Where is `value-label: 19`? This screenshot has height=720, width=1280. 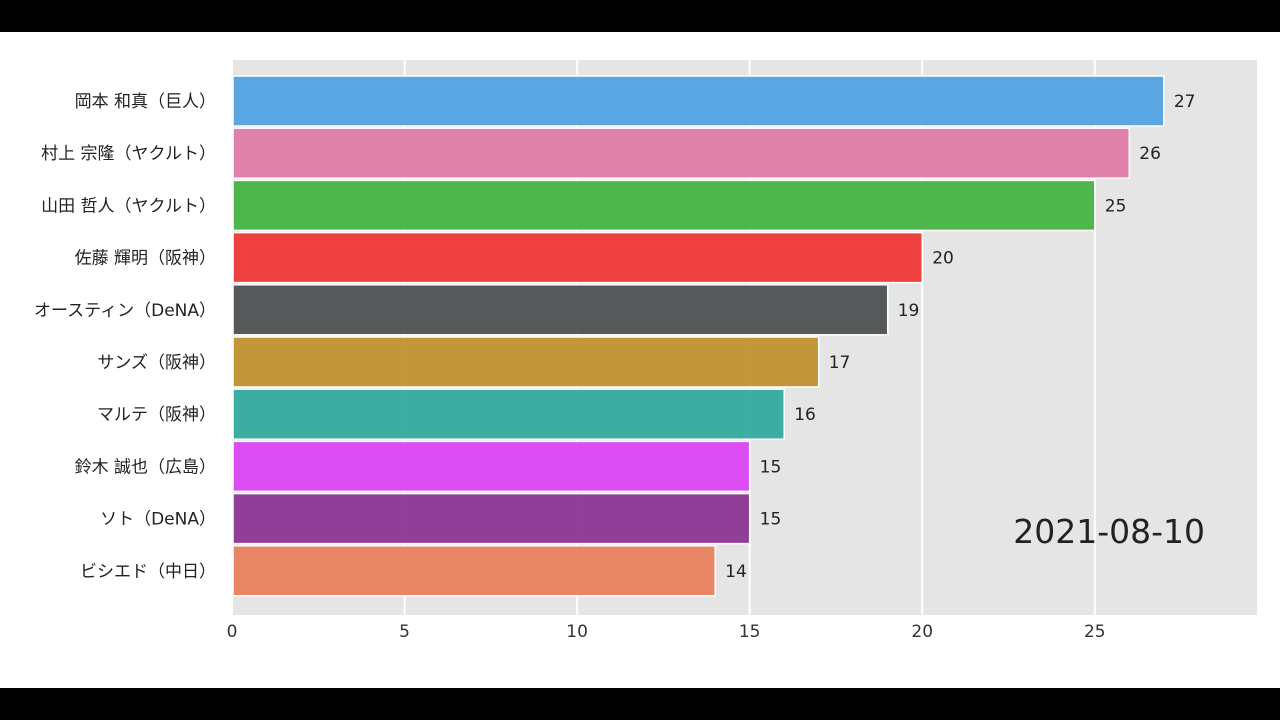 value-label: 19 is located at coordinates (909, 311).